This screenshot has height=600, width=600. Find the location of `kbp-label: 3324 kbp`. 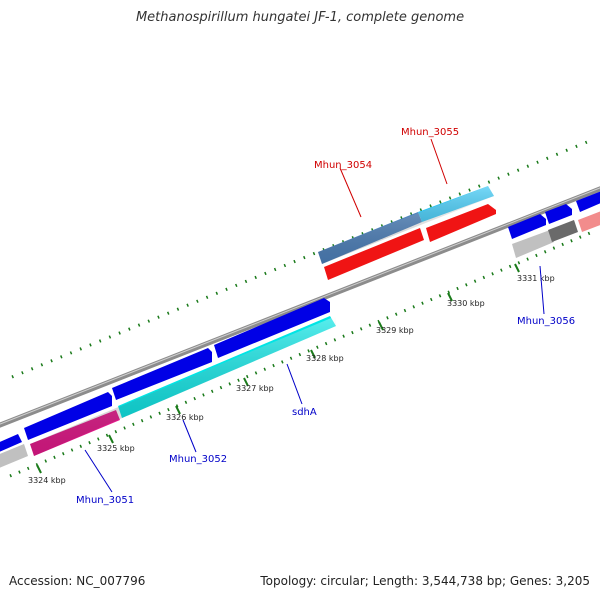

kbp-label: 3324 kbp is located at coordinates (47, 480).